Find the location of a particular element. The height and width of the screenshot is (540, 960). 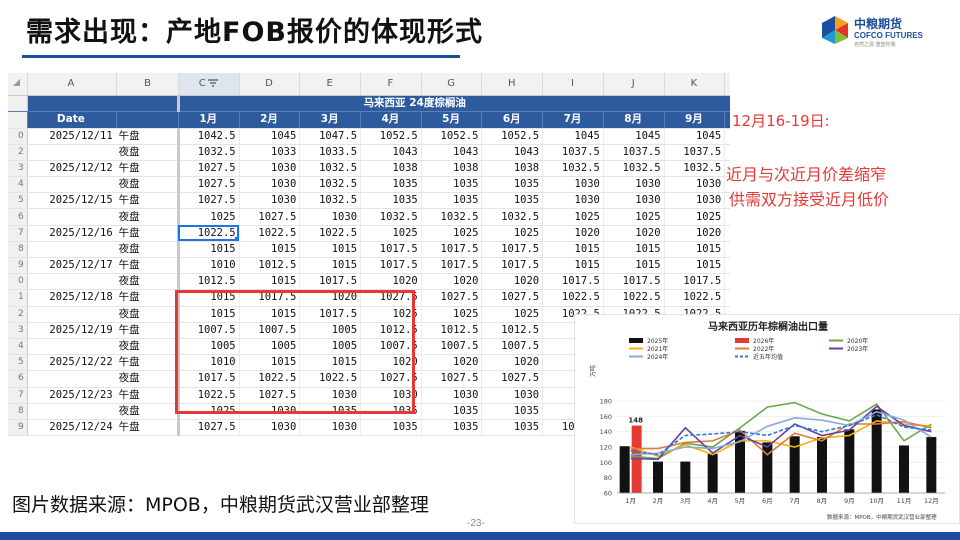

column-header-e: E is located at coordinates (330, 84).